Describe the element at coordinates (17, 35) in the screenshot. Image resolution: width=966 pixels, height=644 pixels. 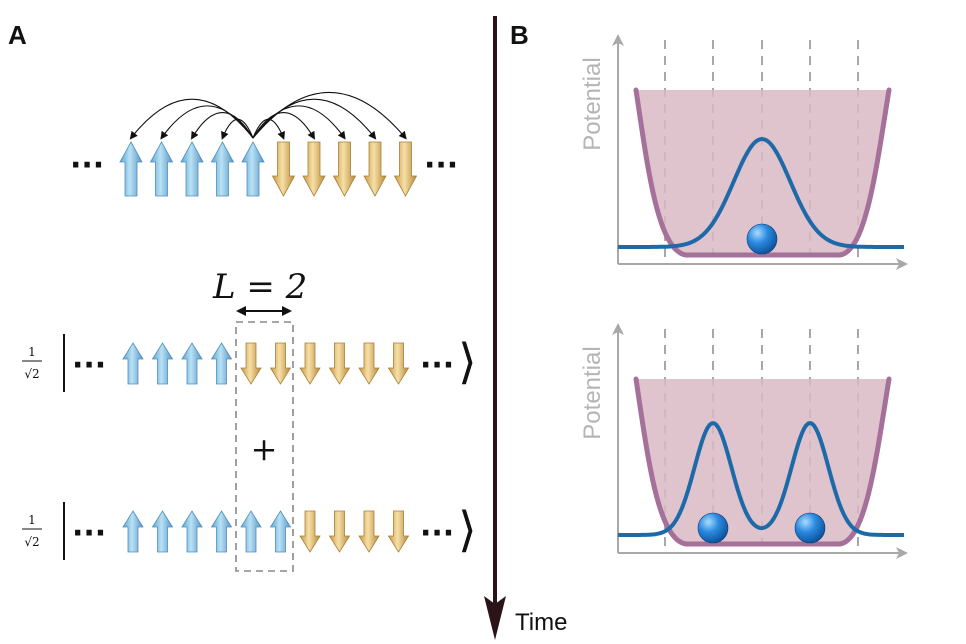
I see `panel-label-a: A` at that location.